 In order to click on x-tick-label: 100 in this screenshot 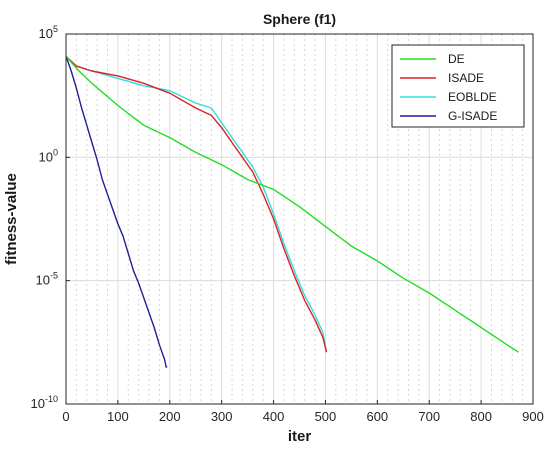, I will do `click(118, 416)`.